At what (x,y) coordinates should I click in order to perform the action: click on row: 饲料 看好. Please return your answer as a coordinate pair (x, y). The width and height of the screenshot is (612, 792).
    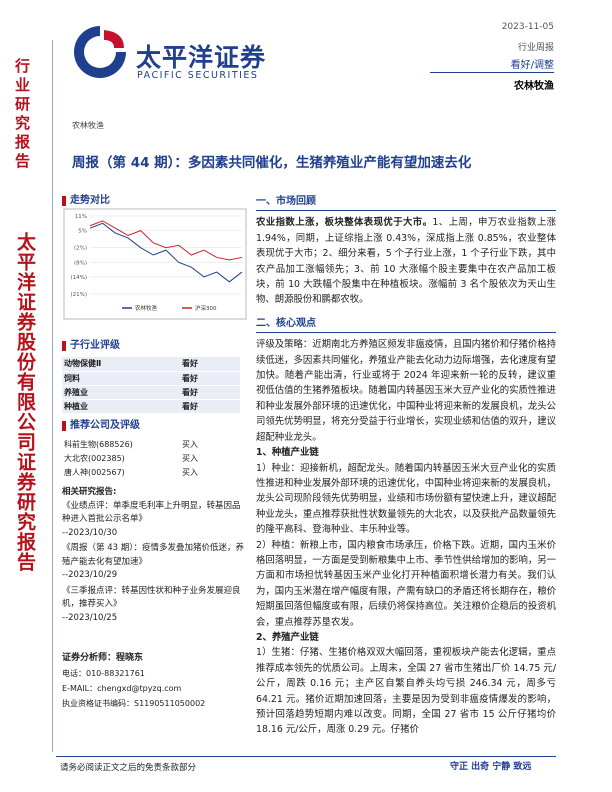
    Looking at the image, I should click on (151, 378).